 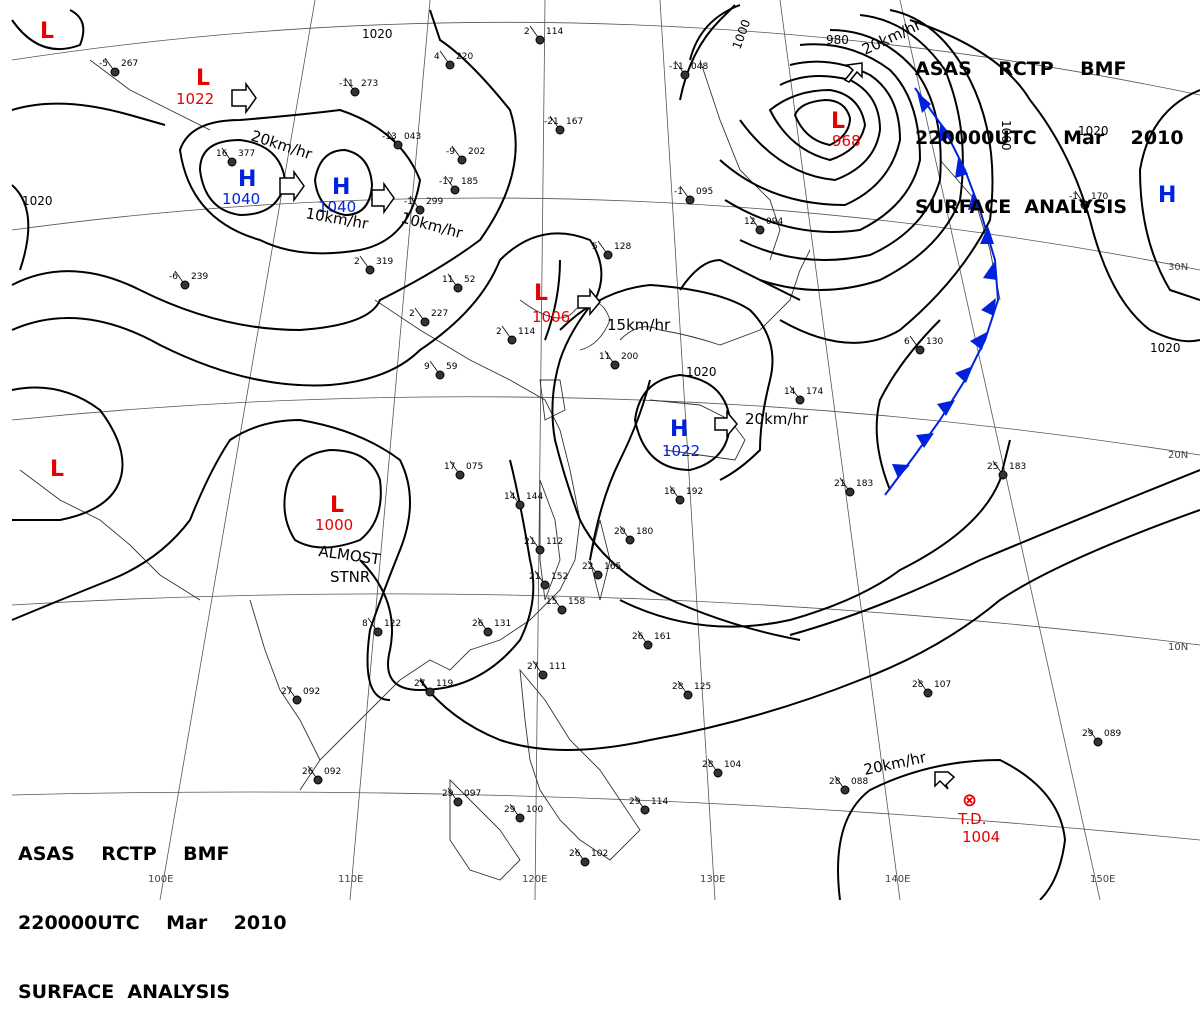 I want to click on station-plot: 26 102, so click(x=588, y=857).